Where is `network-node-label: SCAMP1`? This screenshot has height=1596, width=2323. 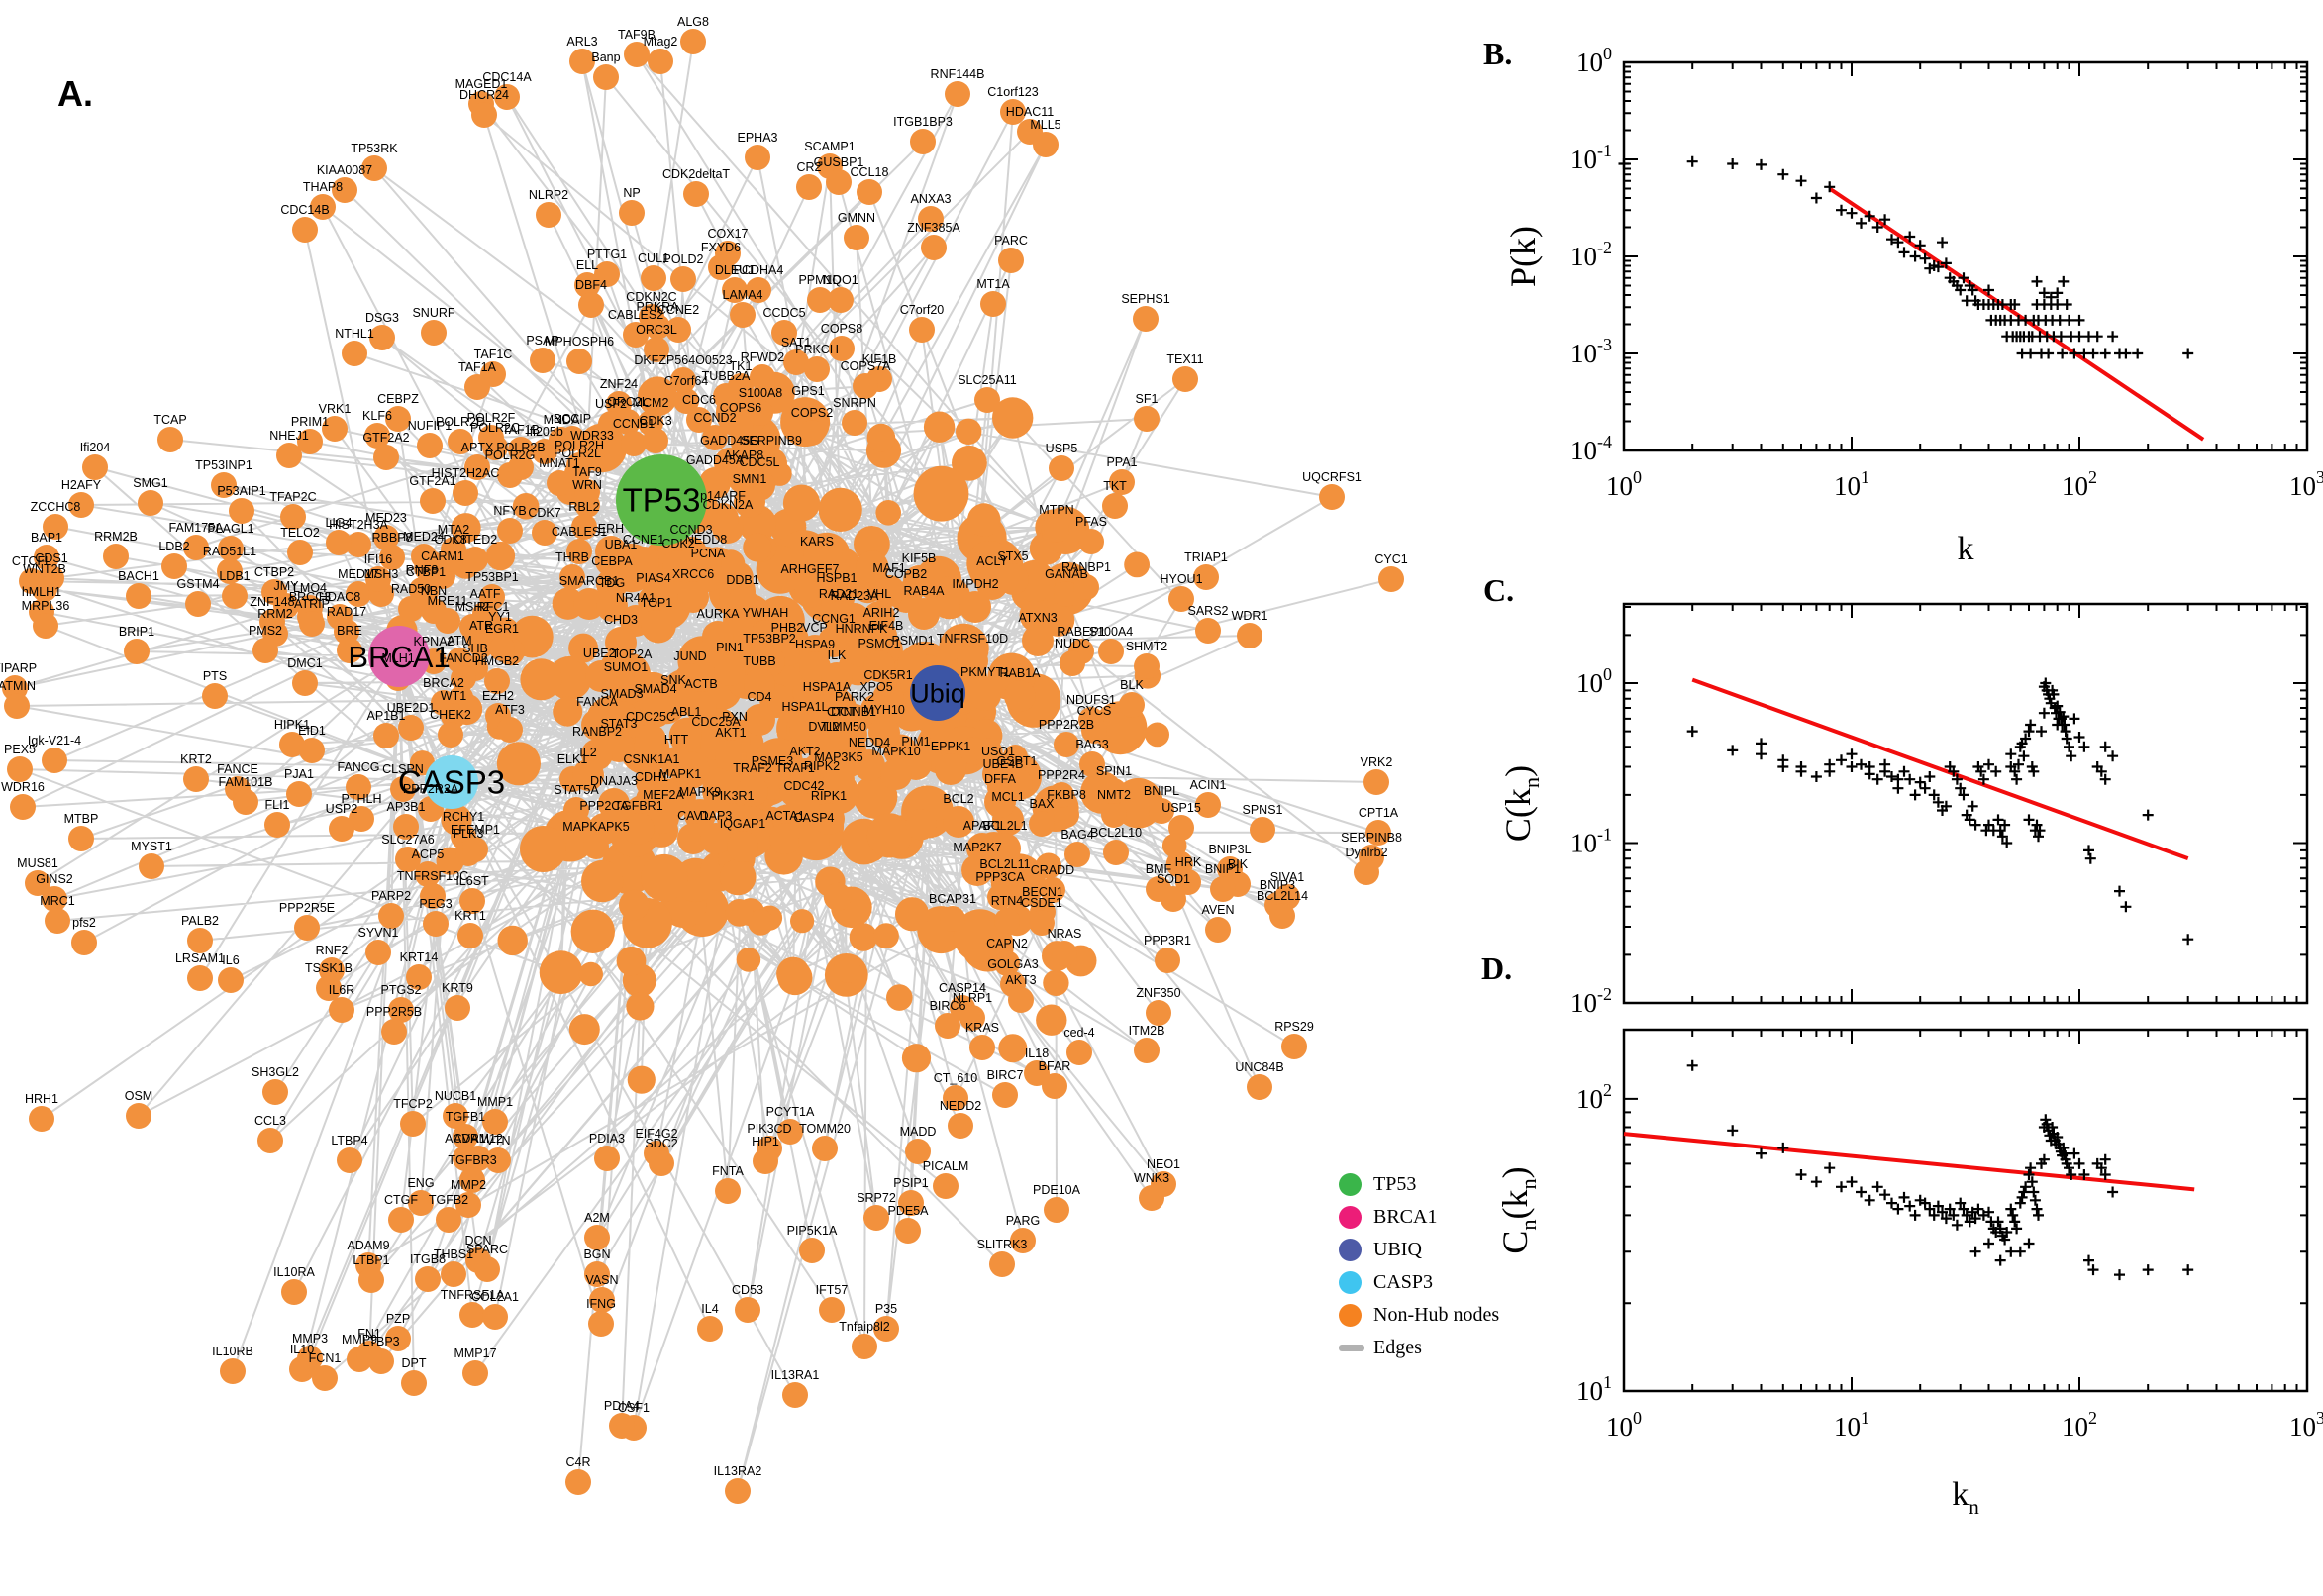
network-node-label: SCAMP1 is located at coordinates (829, 146).